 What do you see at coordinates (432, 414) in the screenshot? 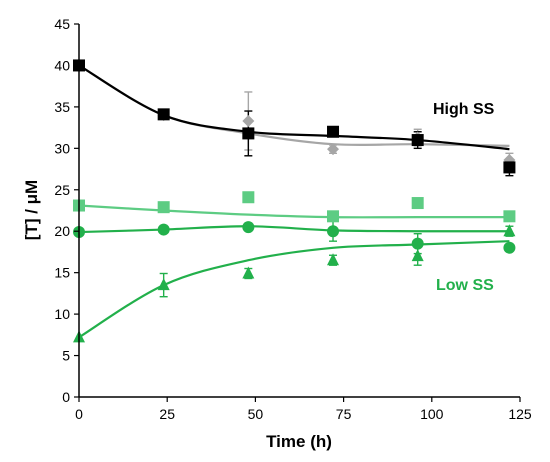
I see `x-tick-label: 100` at bounding box center [432, 414].